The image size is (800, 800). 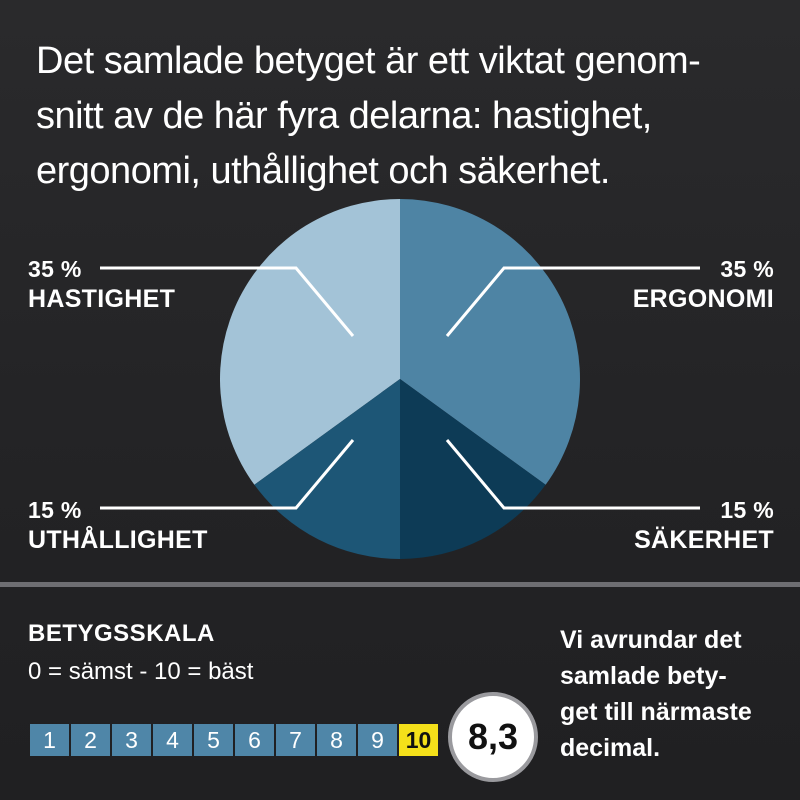 What do you see at coordinates (227, 301) in the screenshot?
I see `leader-hastighet` at bounding box center [227, 301].